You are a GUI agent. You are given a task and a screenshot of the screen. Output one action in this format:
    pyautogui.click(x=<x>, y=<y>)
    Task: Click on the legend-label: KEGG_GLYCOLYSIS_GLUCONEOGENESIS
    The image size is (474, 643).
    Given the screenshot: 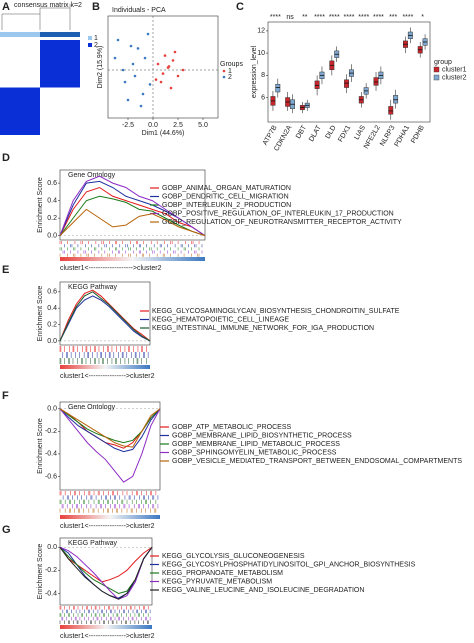 What is the action you would take?
    pyautogui.click(x=233, y=556)
    